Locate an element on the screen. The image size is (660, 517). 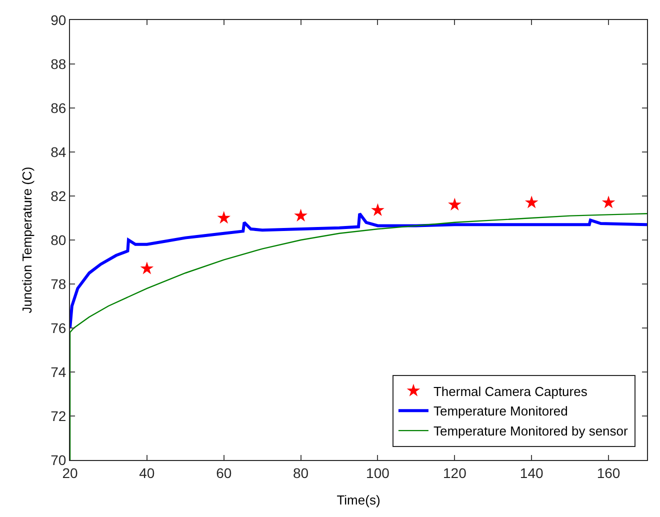
legend-label: Temperature Monitored is located at coordinates (500, 411).